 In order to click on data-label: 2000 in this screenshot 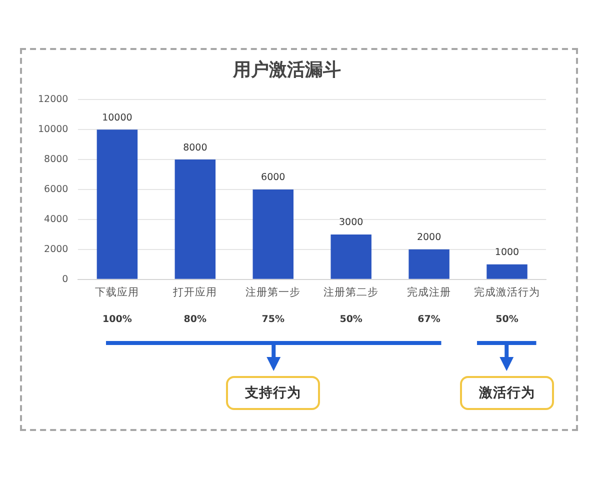, I will do `click(429, 238)`.